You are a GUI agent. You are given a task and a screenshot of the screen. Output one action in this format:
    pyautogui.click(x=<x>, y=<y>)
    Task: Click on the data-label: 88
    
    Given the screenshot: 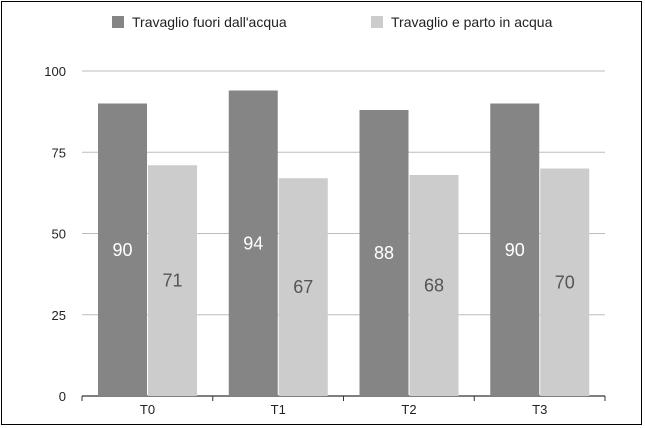 What is the action you would take?
    pyautogui.click(x=384, y=253)
    